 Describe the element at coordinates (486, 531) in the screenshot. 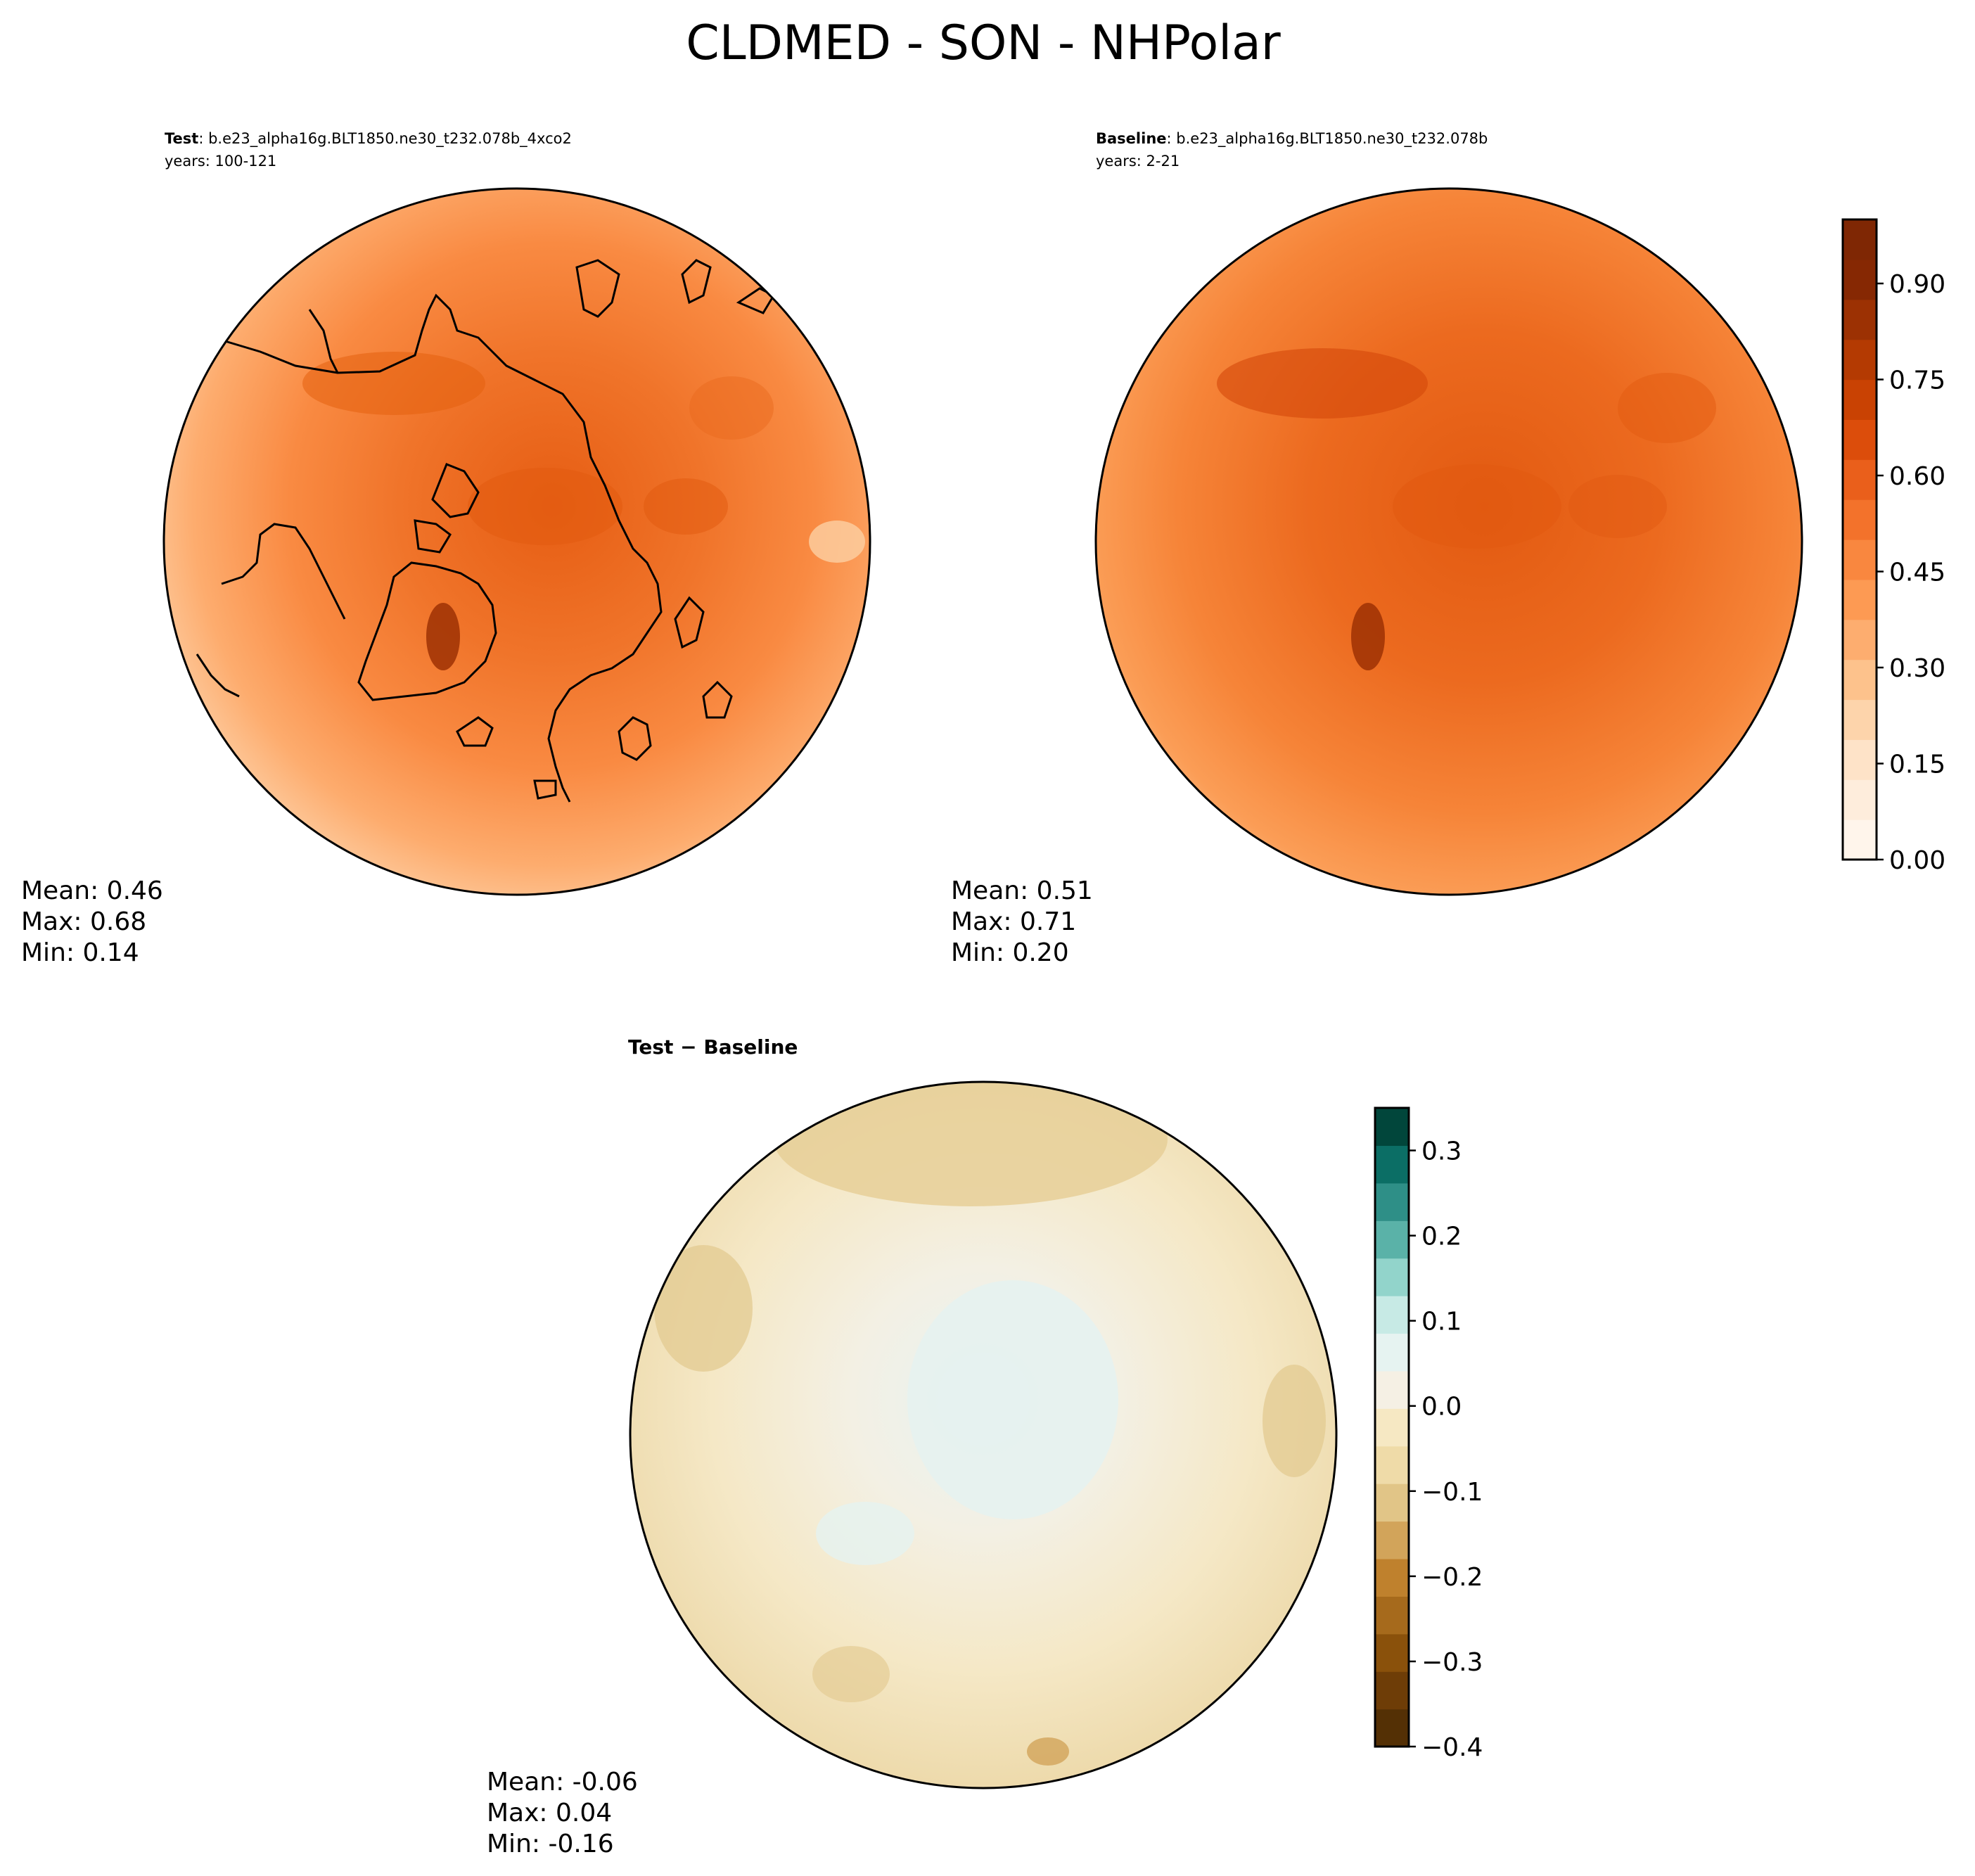

I see `test-coastlines` at that location.